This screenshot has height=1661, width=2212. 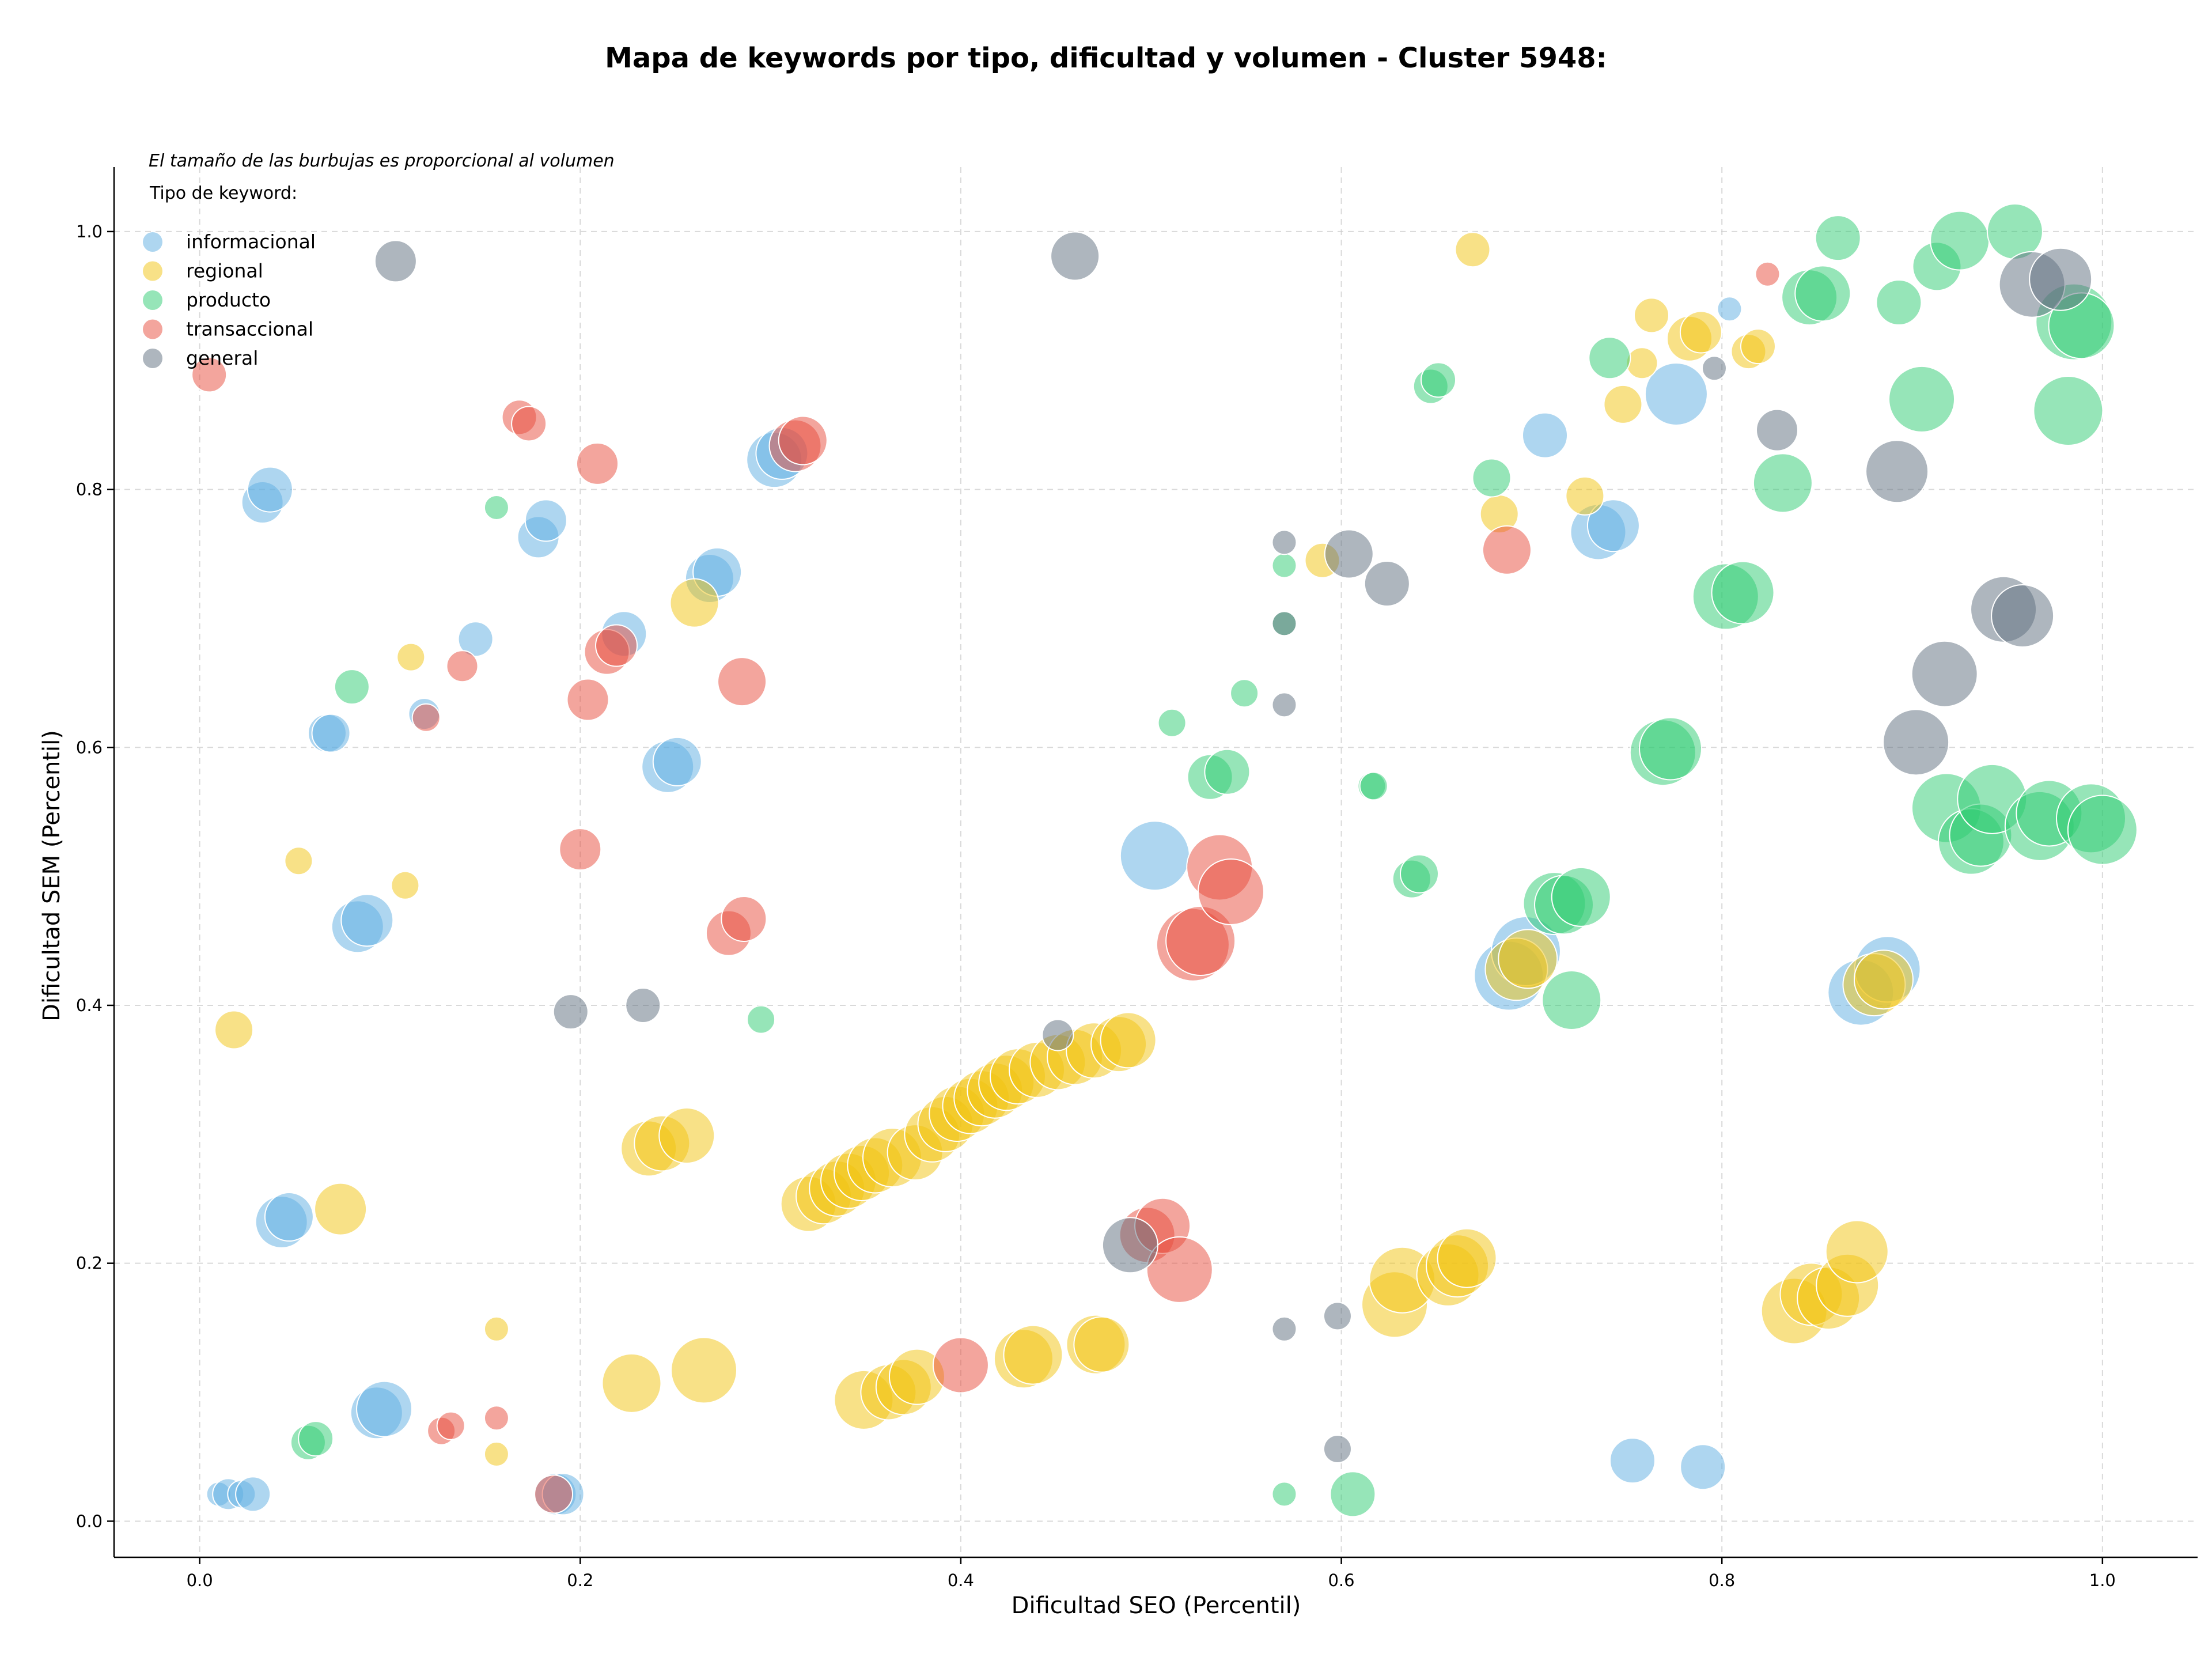 What do you see at coordinates (89, 1263) in the screenshot?
I see `y-tick-label: 0.2` at bounding box center [89, 1263].